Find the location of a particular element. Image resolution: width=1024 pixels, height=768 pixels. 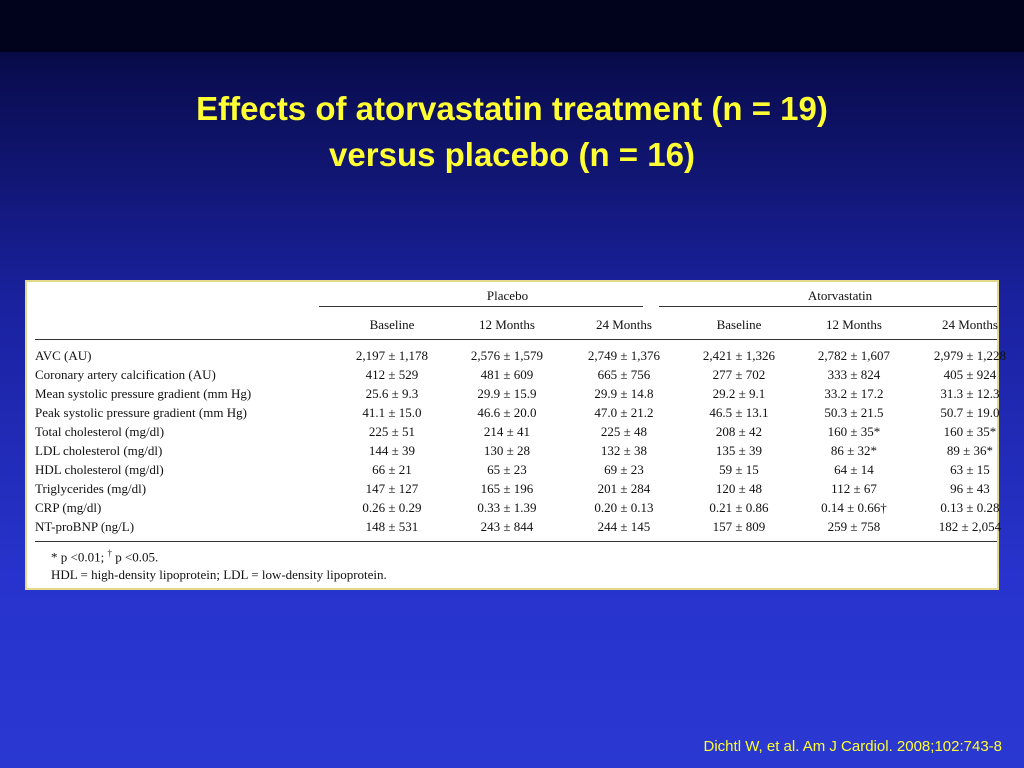

table-cell: 112 ± 67 is located at coordinates (854, 488).